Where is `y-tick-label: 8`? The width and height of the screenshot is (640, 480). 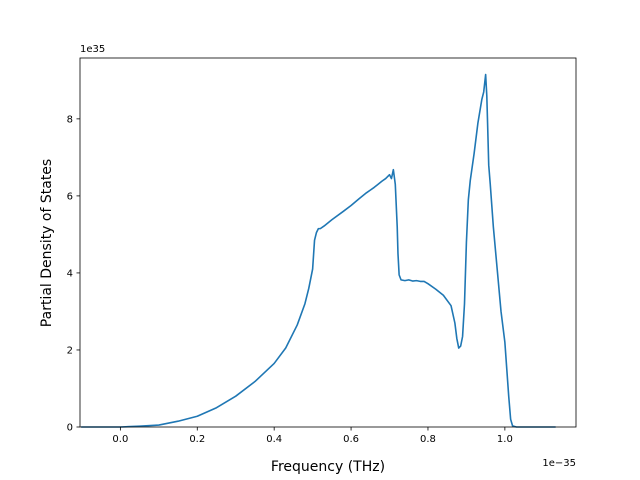 y-tick-label: 8 is located at coordinates (70, 119).